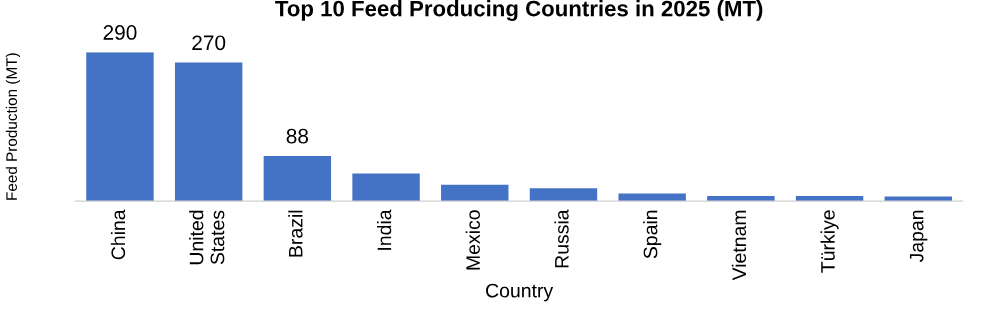  Describe the element at coordinates (652, 234) in the screenshot. I see `x-tick-label: Spain` at that location.